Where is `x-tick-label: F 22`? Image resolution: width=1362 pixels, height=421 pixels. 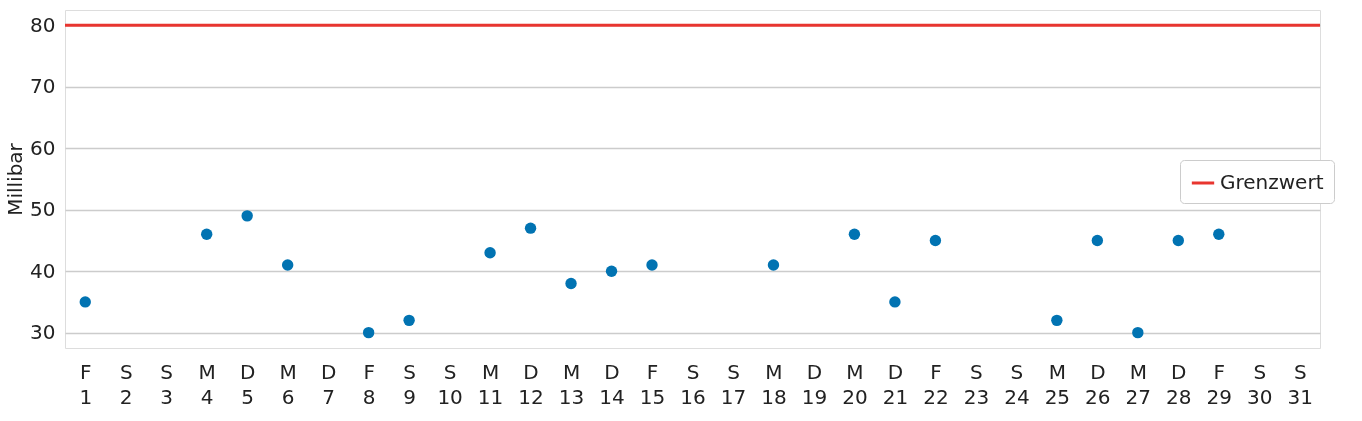
x-tick-label: F 22 is located at coordinates (936, 384).